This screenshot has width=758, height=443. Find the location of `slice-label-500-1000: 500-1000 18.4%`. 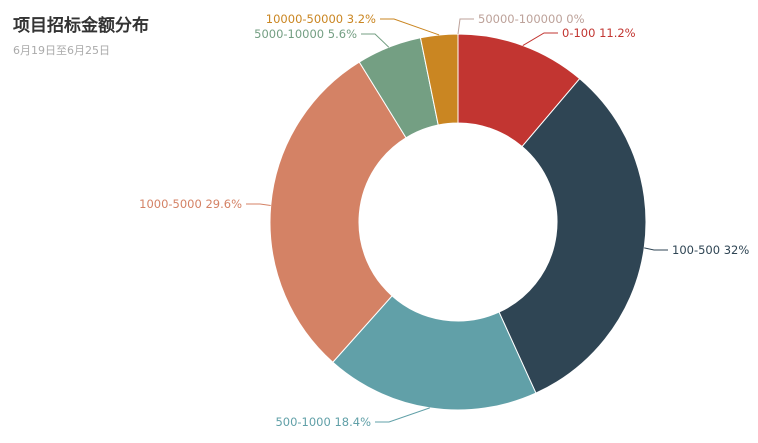

slice-label-500-1000: 500-1000 18.4% is located at coordinates (323, 422).